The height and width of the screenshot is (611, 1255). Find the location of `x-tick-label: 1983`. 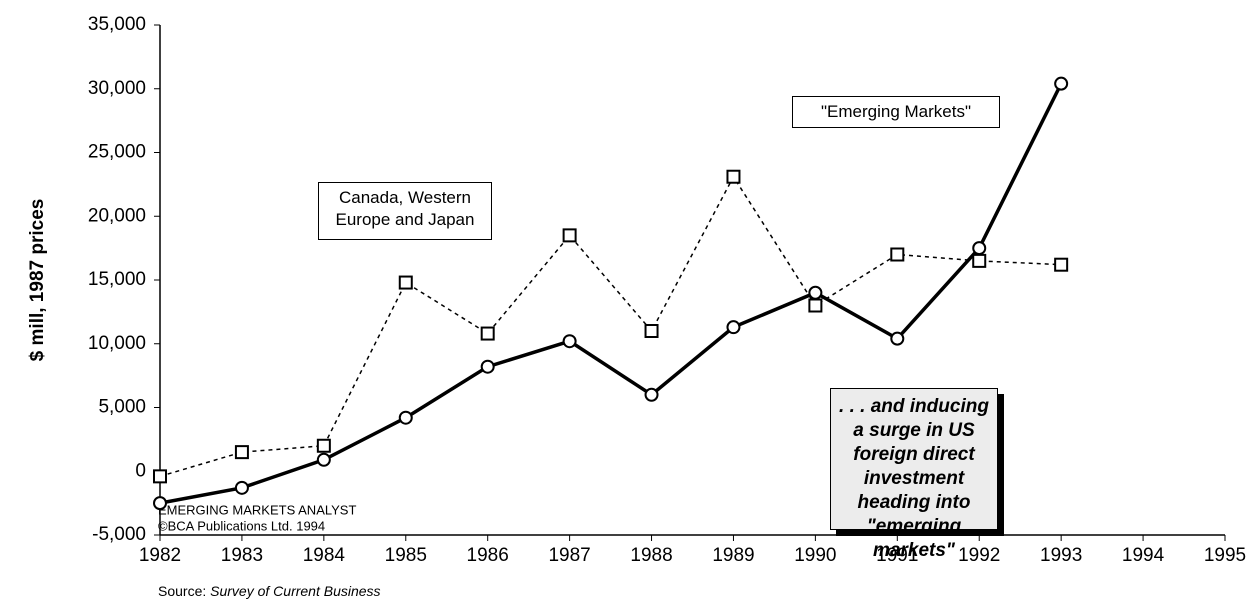

x-tick-label: 1983 is located at coordinates (242, 555).